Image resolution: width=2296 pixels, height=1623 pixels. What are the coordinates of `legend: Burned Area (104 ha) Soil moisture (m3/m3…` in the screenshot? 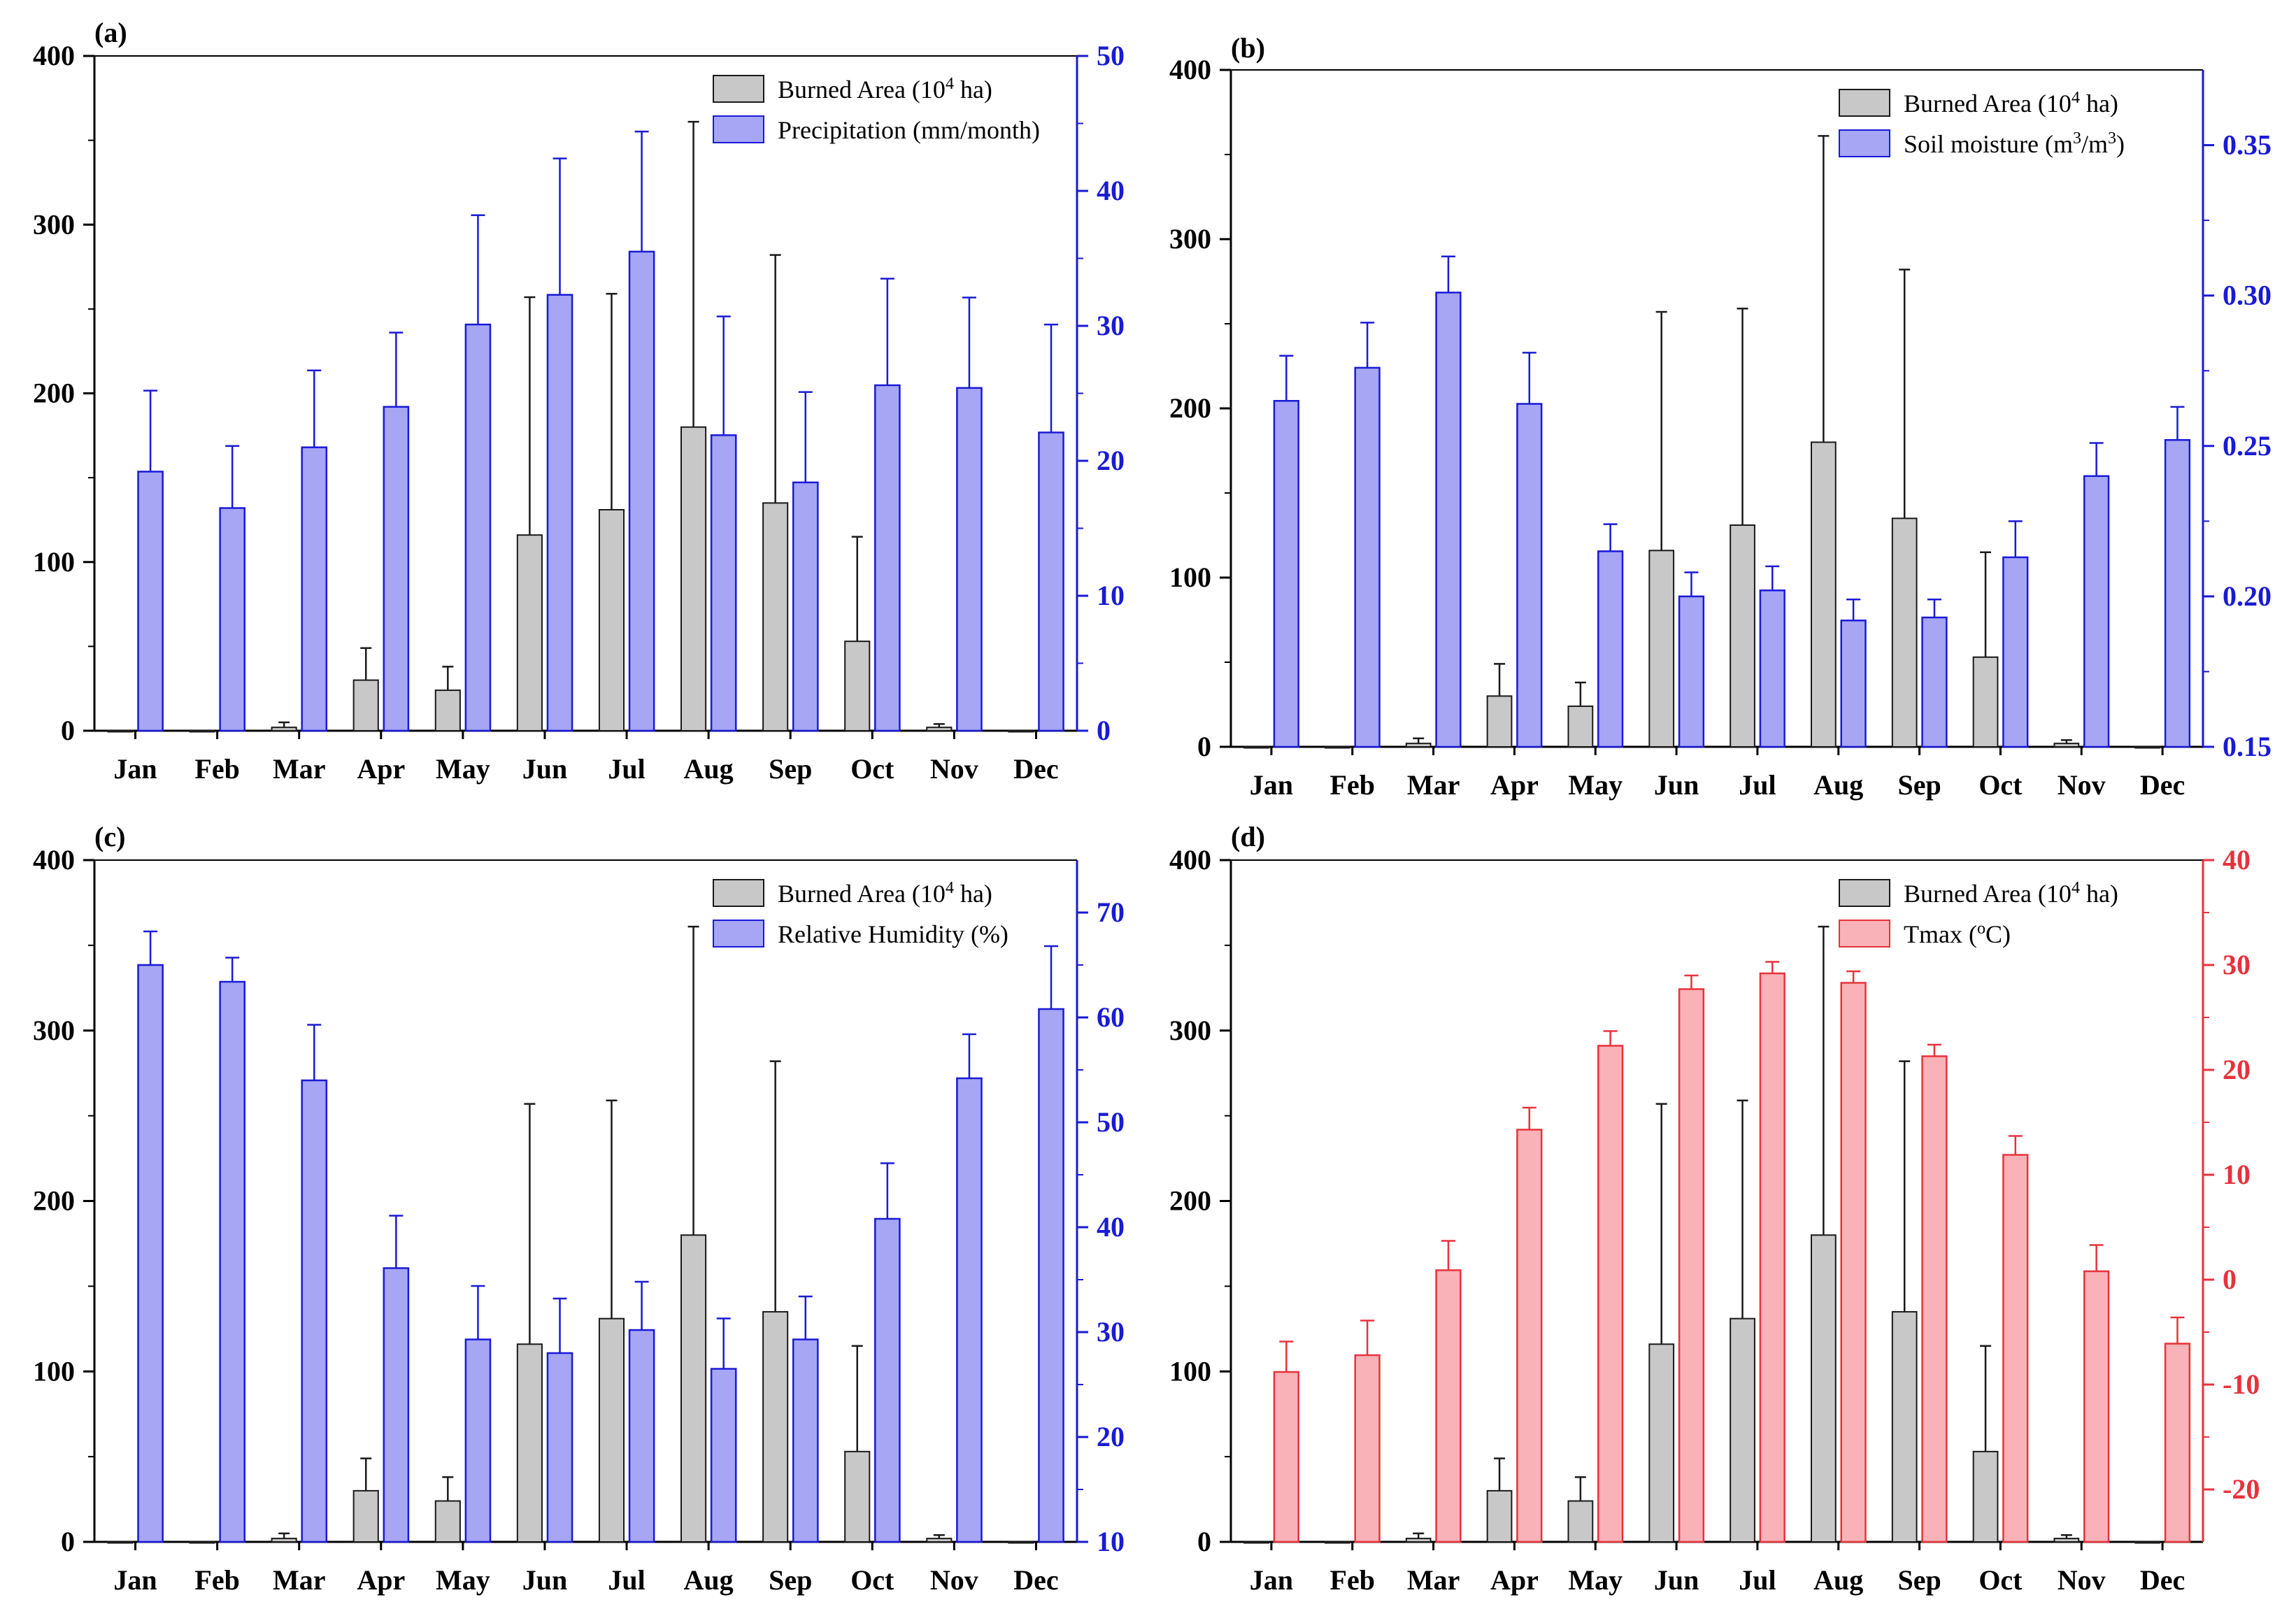 It's located at (1982, 123).